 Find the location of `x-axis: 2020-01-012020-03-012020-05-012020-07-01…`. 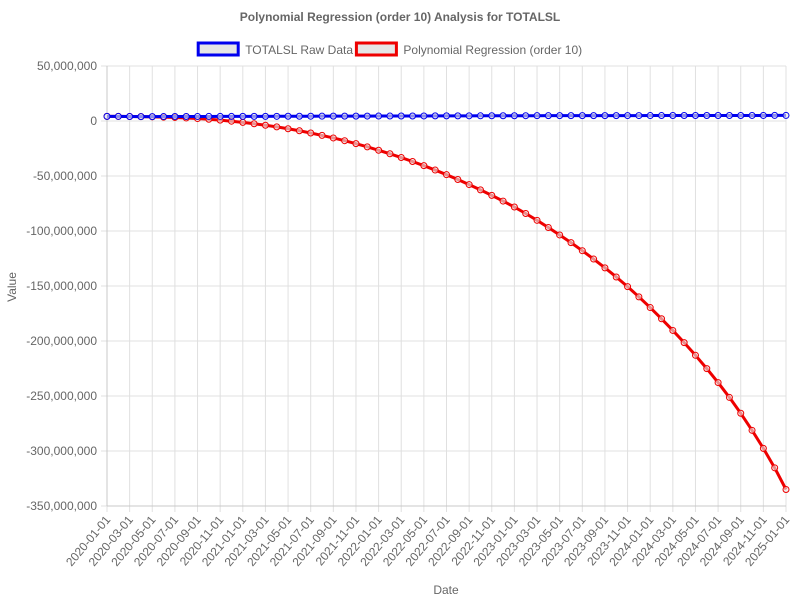

x-axis: 2020-01-012020-03-012020-05-012020-07-01… is located at coordinates (427, 541).